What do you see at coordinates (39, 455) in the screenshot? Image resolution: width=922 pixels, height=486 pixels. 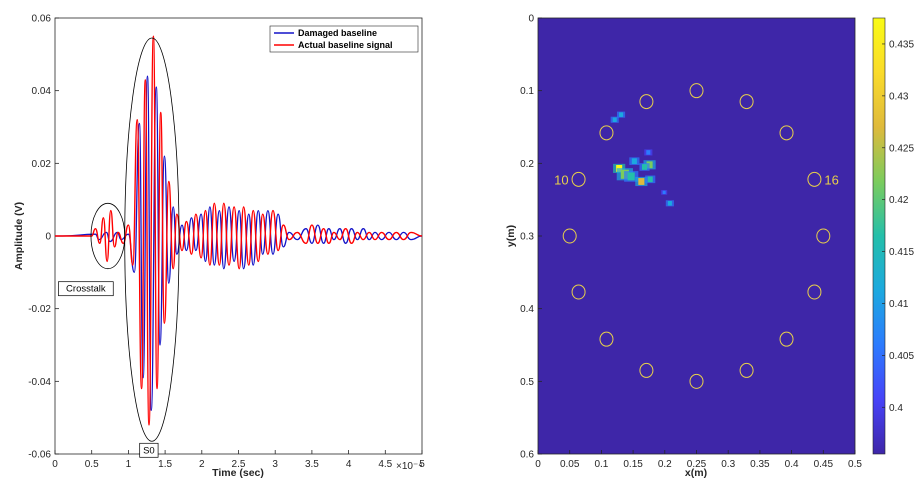 I see `y-tick-label: -0.06` at bounding box center [39, 455].